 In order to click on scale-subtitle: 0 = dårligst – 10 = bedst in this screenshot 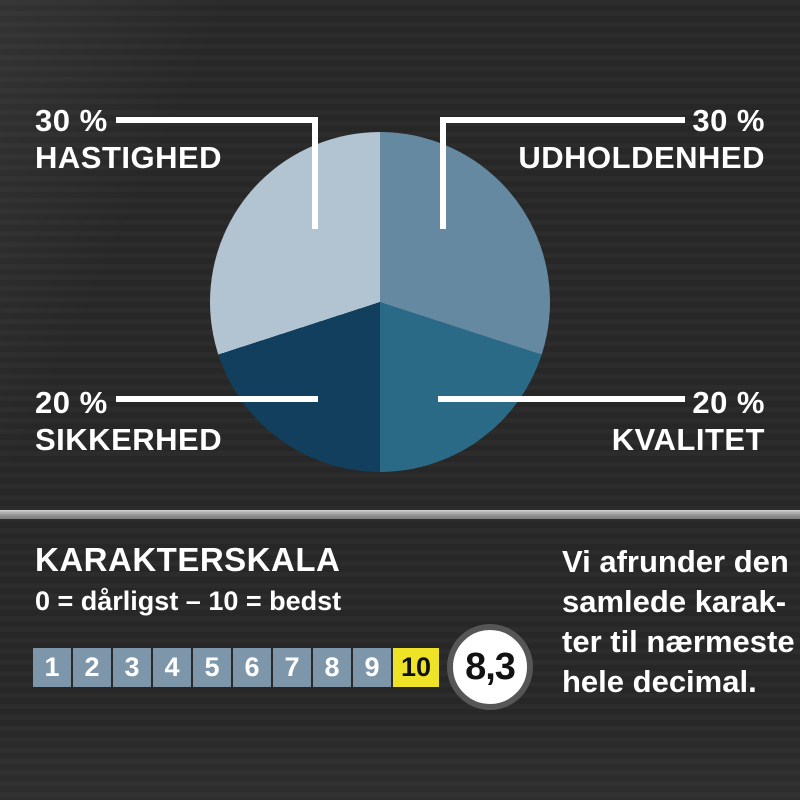, I will do `click(188, 601)`.